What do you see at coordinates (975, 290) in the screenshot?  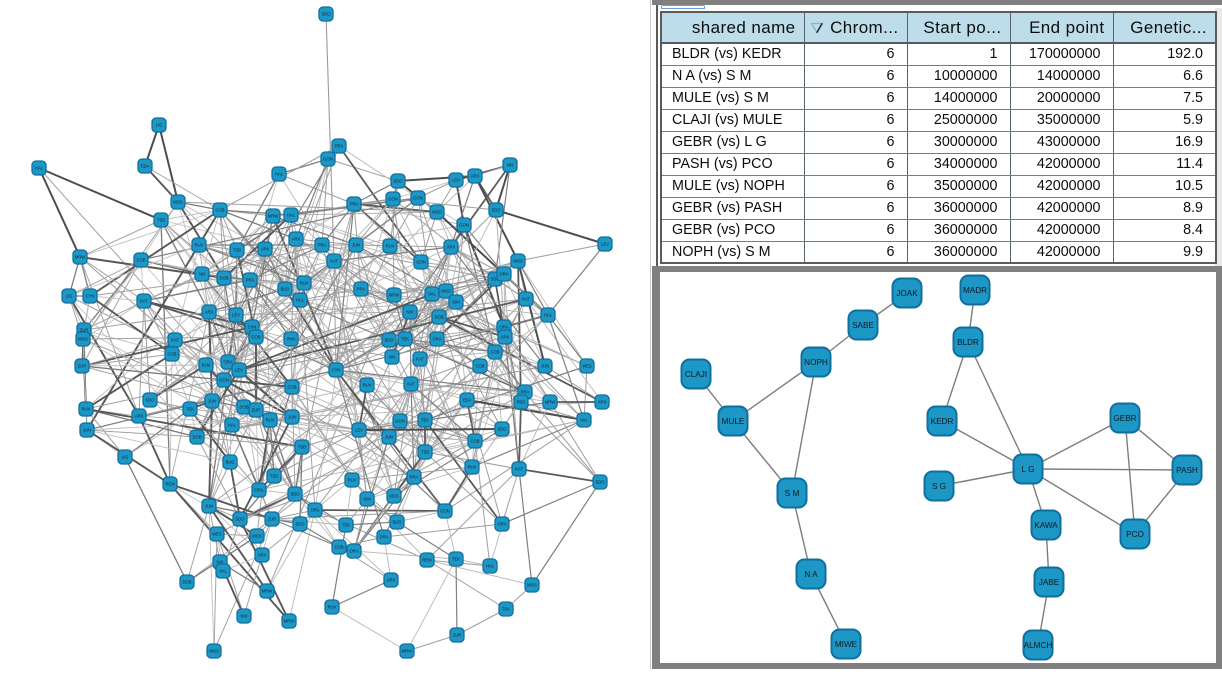 I see `svg-text: MADR` at bounding box center [975, 290].